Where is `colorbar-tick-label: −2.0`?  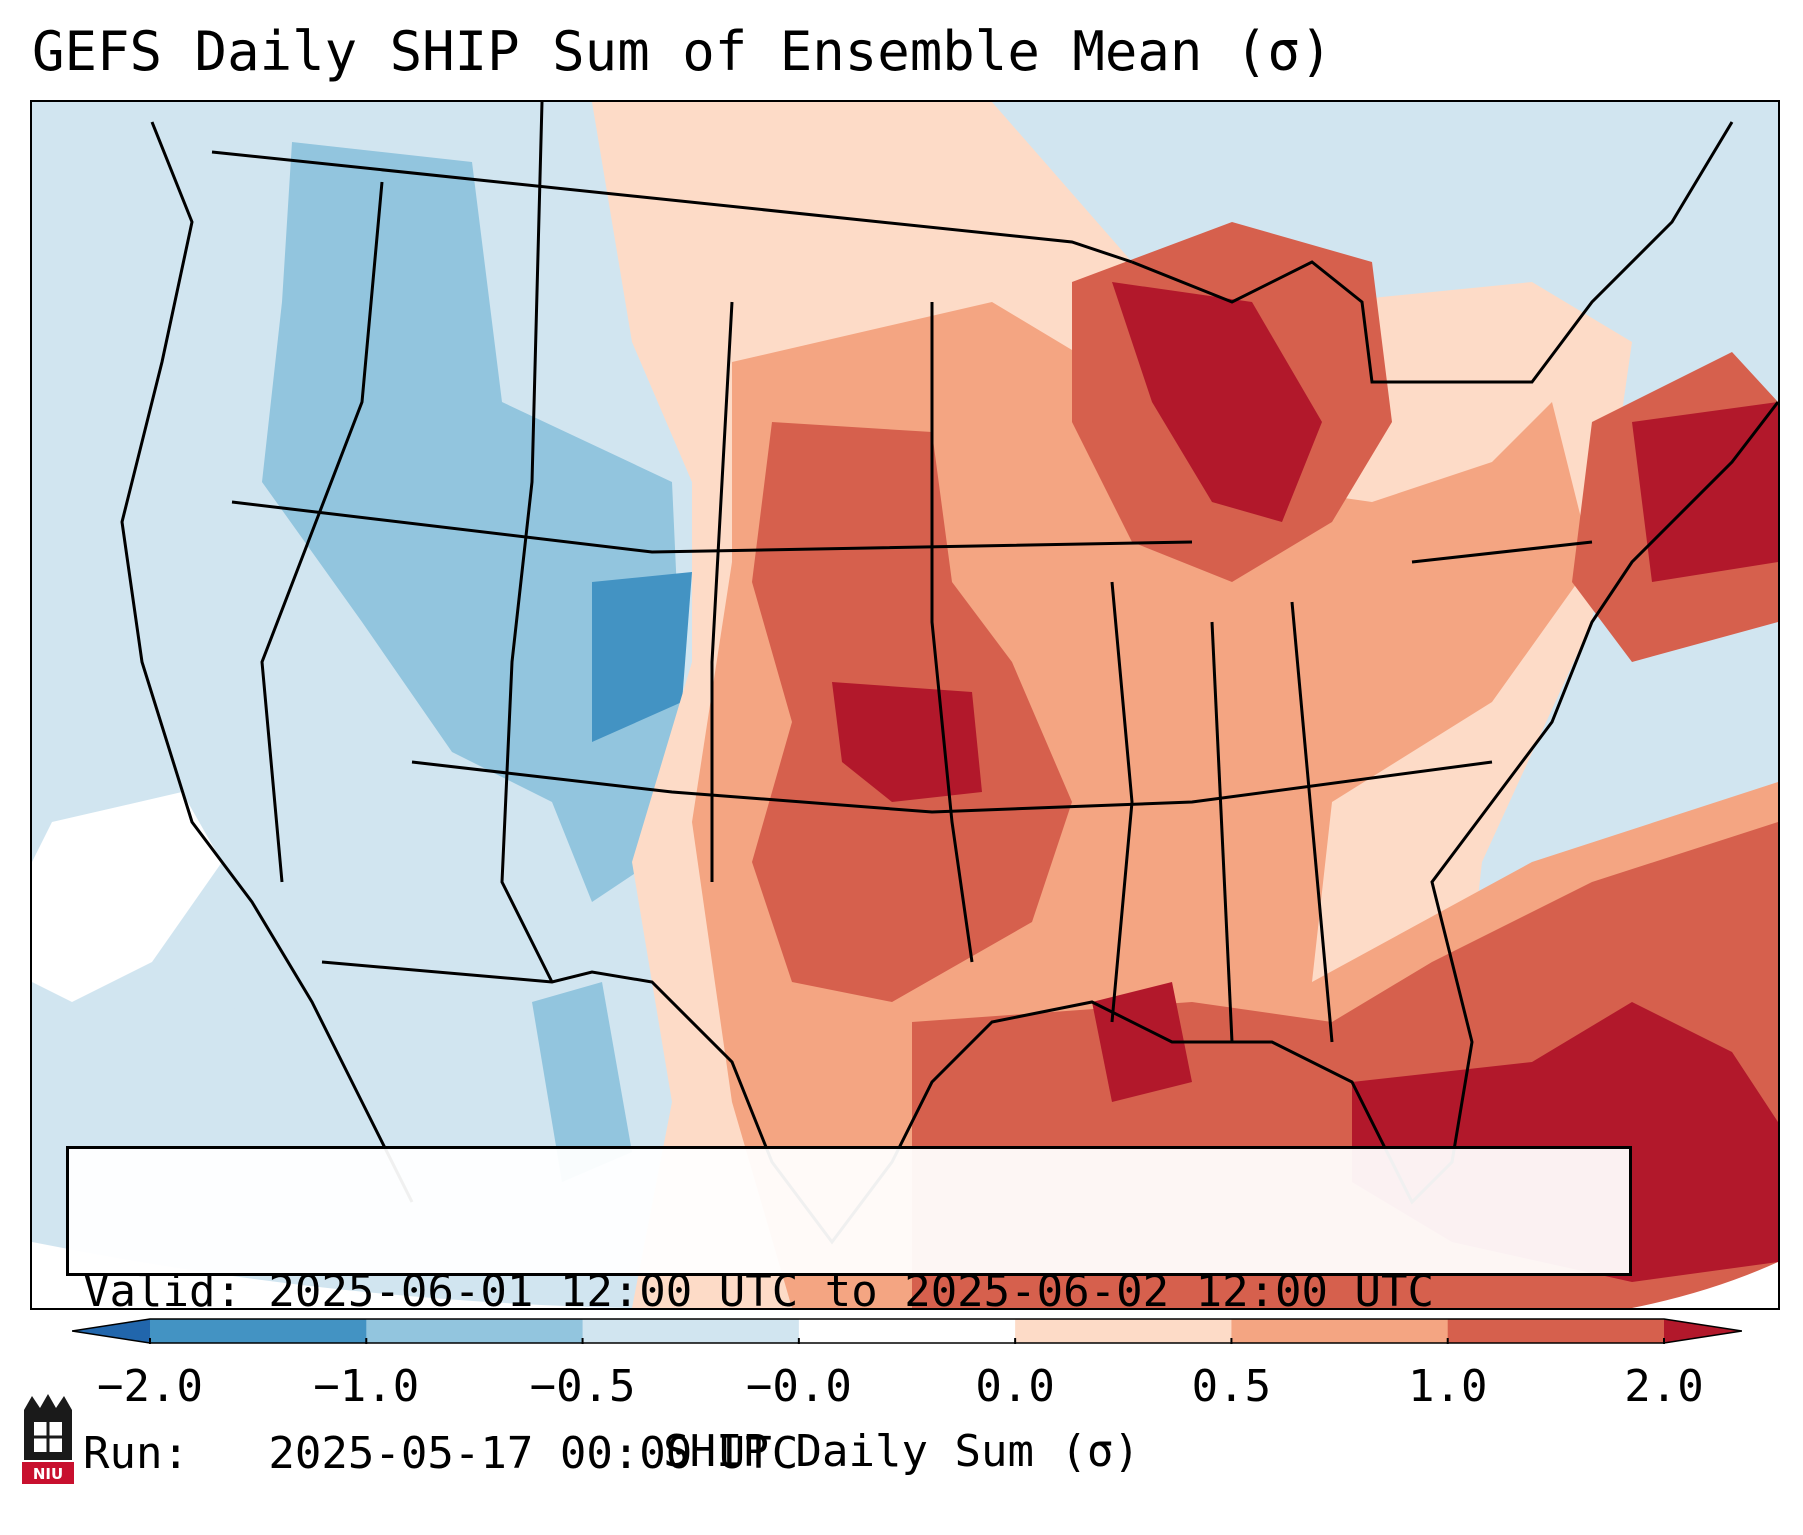
colorbar-tick-label: −2.0 is located at coordinates (150, 1386).